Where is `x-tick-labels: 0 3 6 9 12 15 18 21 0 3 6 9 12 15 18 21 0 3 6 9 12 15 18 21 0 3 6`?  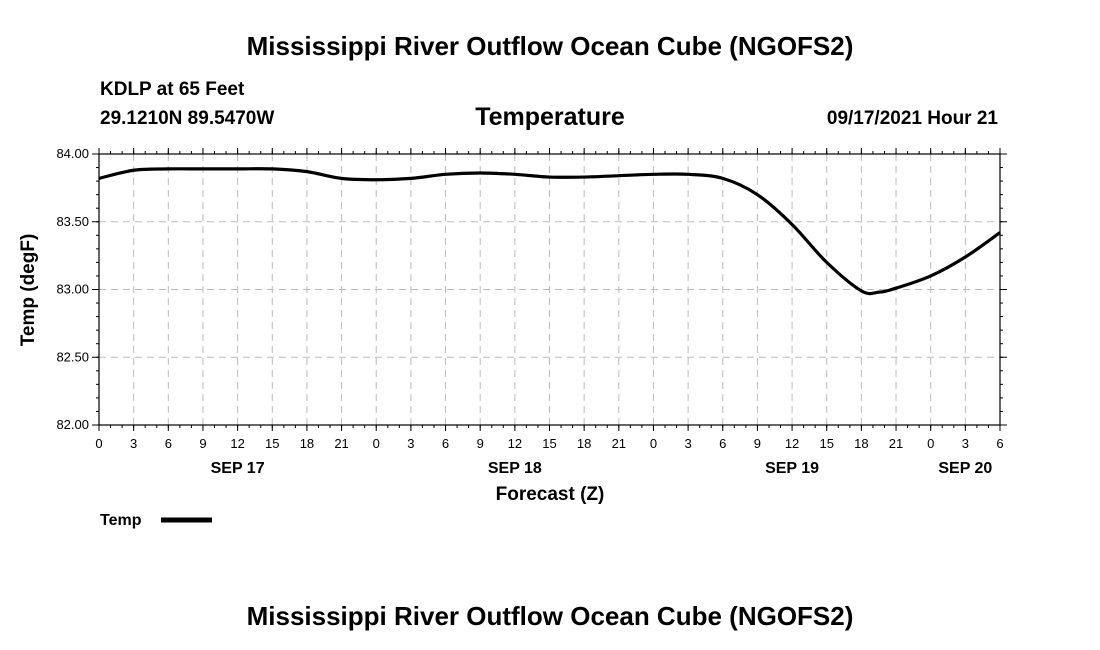
x-tick-labels: 0 3 6 9 12 15 18 21 0 3 6 9 12 15 18 21 0 3 6 9 12 15 18 21 0 3 6 is located at coordinates (549, 443).